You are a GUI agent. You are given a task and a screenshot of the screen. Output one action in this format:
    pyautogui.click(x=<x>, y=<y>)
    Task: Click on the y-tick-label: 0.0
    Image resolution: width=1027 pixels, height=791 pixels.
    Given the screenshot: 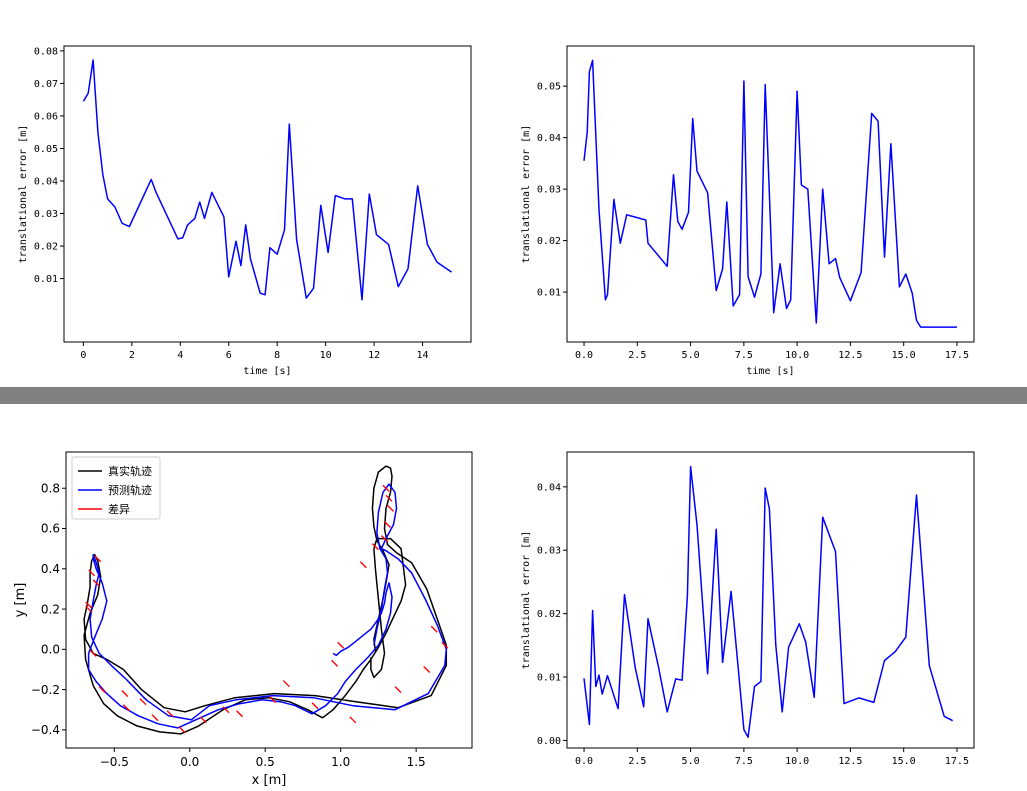 What is the action you would take?
    pyautogui.click(x=50, y=650)
    